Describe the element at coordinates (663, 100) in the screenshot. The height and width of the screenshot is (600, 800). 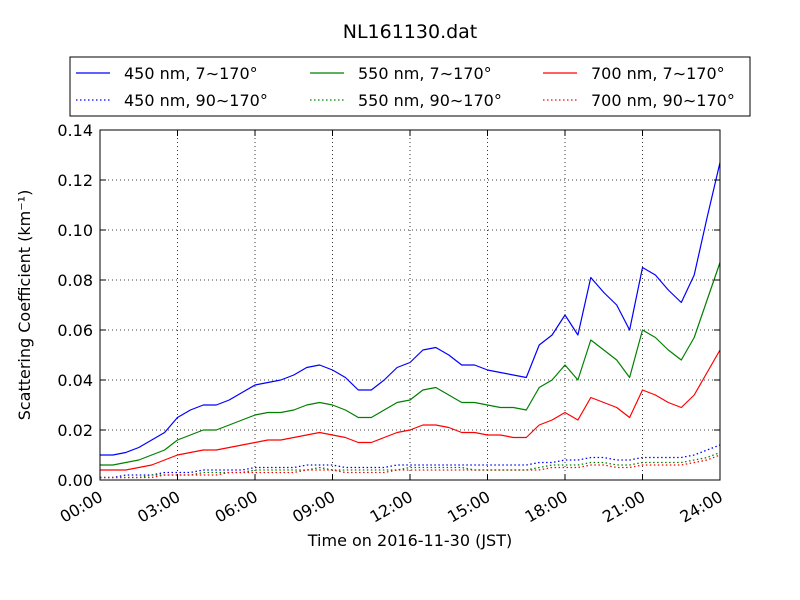
I see `legend-label: 700 nm, 90∼170°` at that location.